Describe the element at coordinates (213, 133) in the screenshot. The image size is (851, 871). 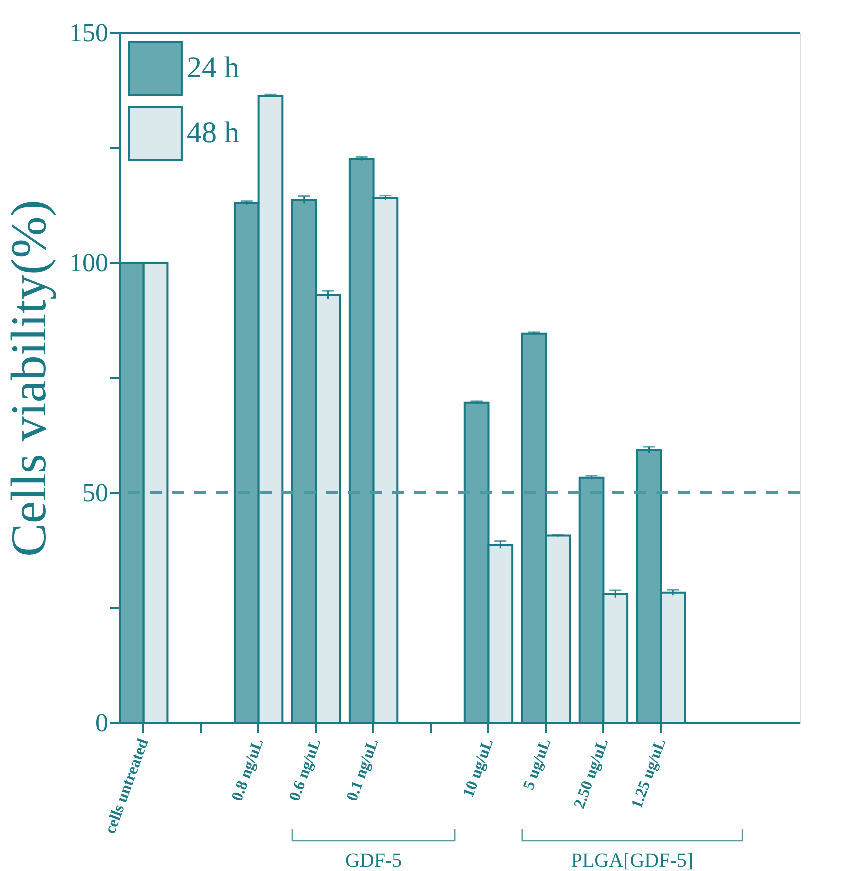
I see `legend-label: 48 h` at that location.